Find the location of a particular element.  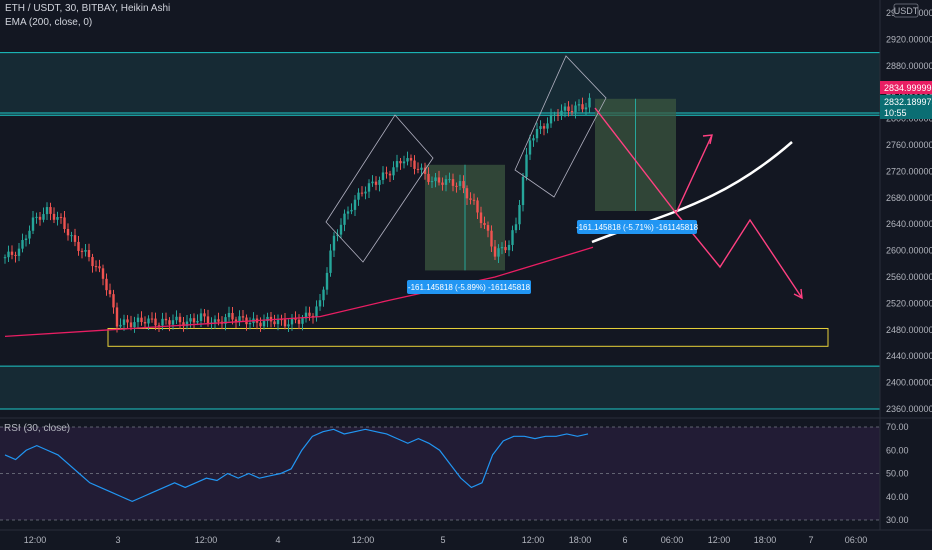

y-tick-label: 2480.000000 is located at coordinates (909, 330).